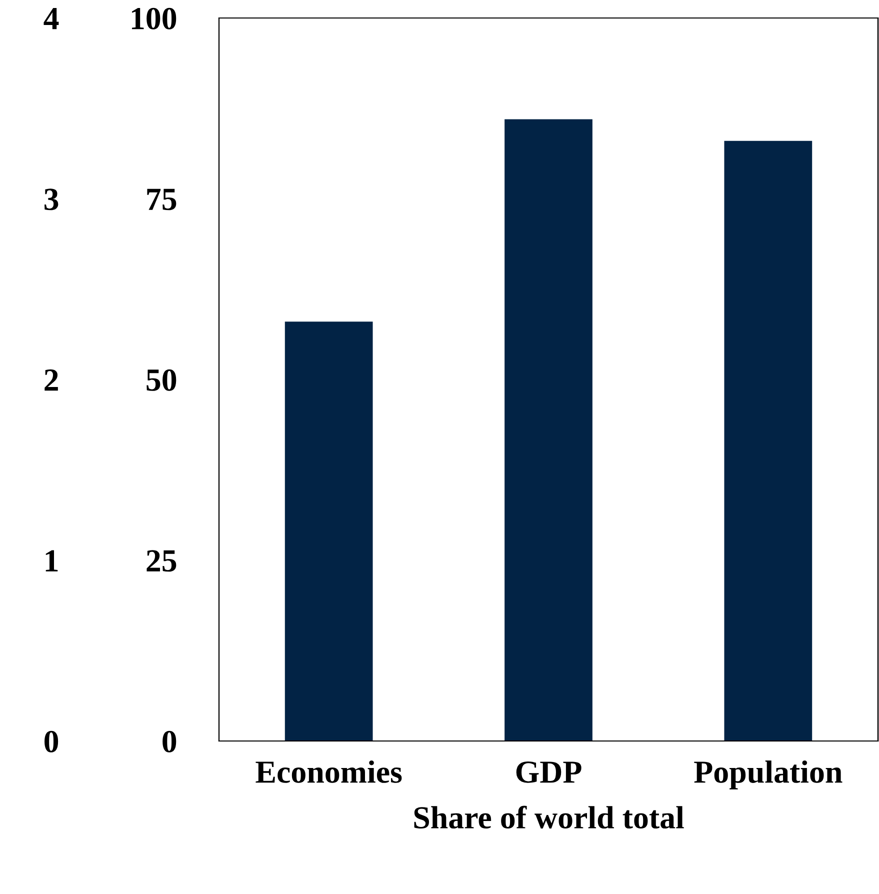  I want to click on y2-tick-label: 4, so click(51, 19).